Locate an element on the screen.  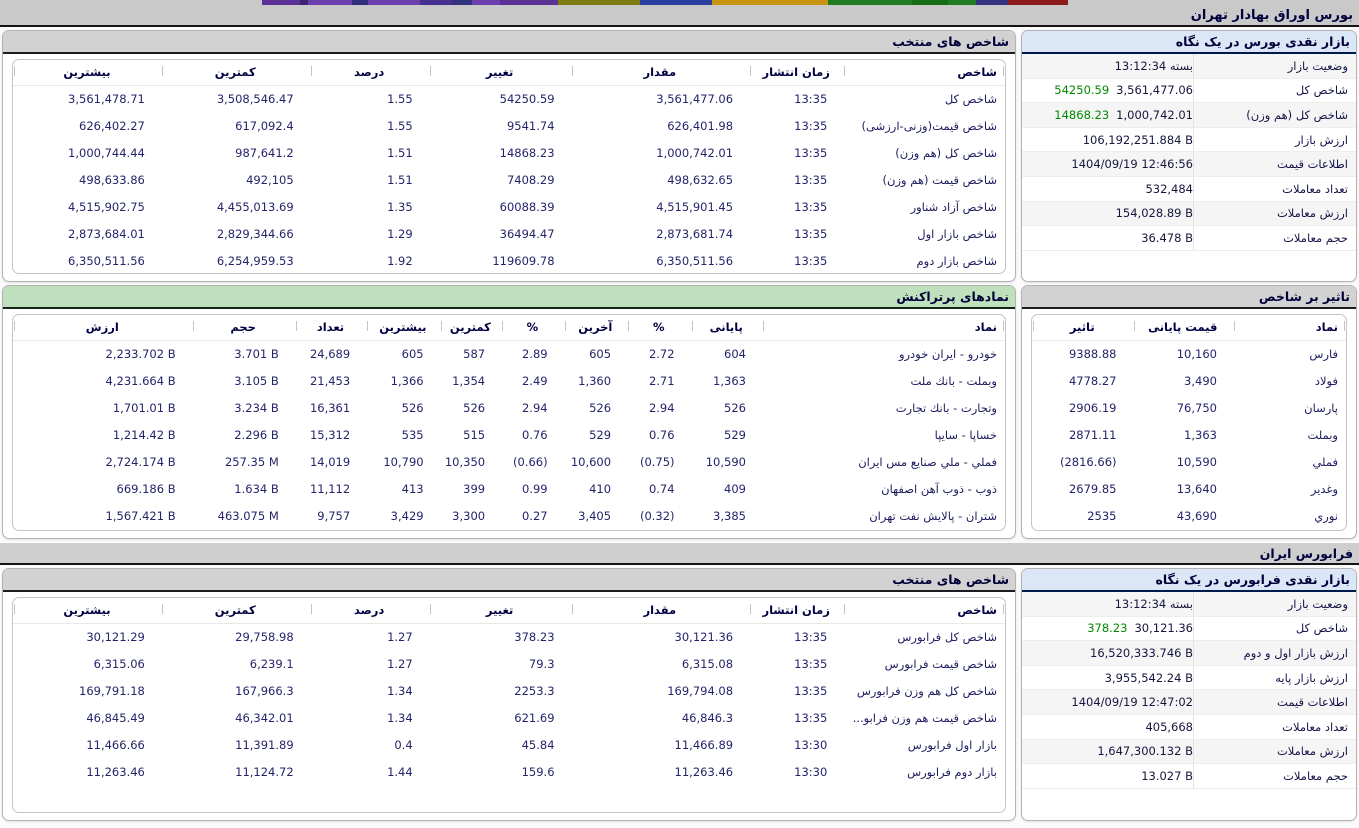
summary-value-main: 3,955,542.24 B is located at coordinates (1148, 677).